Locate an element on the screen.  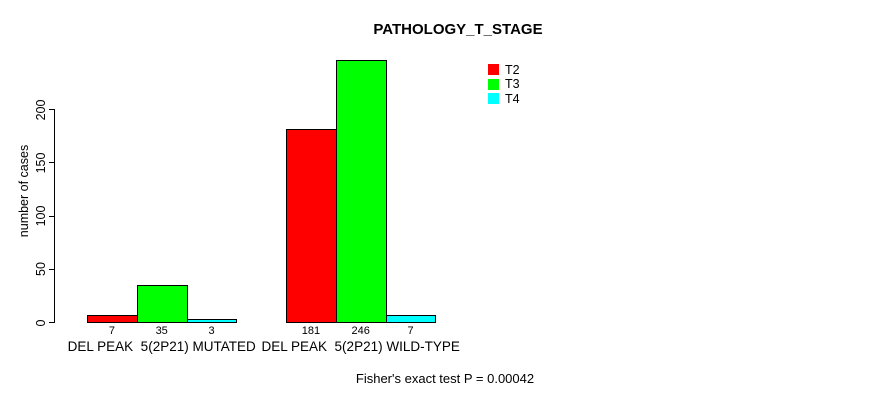
bar-T2-group2 is located at coordinates (311, 226).